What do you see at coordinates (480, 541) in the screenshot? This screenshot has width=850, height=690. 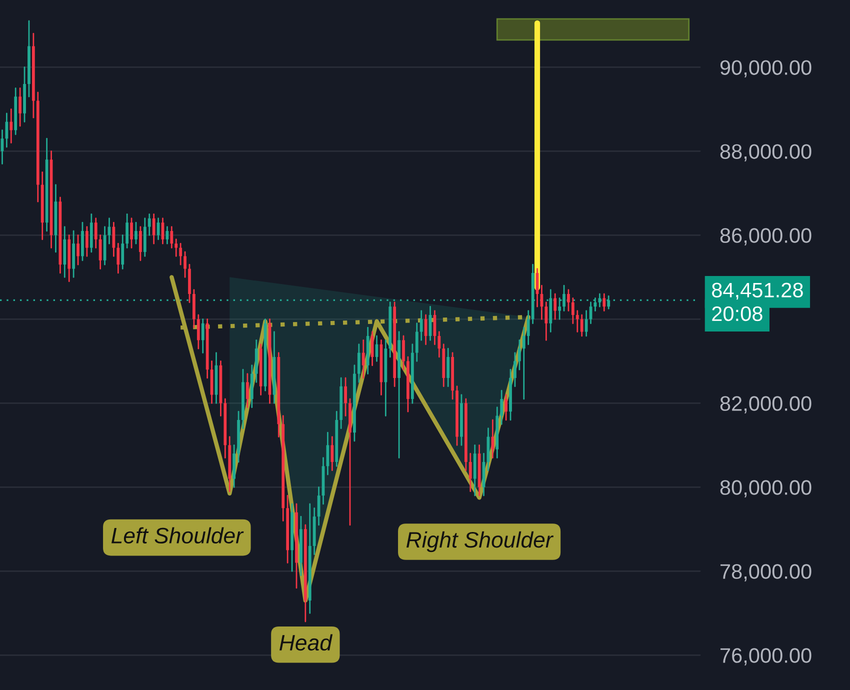 I see `annotation: Right Shoulder` at bounding box center [480, 541].